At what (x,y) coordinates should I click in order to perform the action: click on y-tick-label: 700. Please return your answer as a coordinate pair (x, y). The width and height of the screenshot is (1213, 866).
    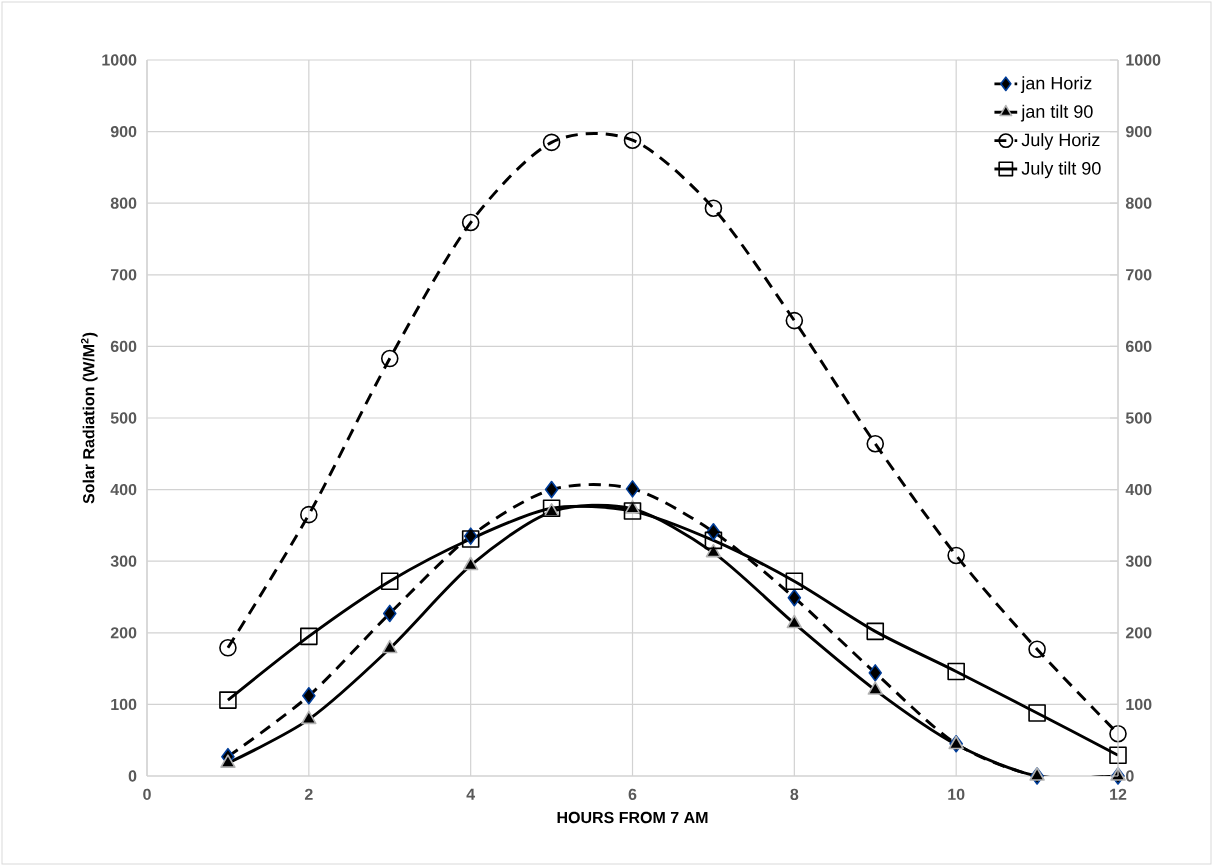
    Looking at the image, I should click on (123, 275).